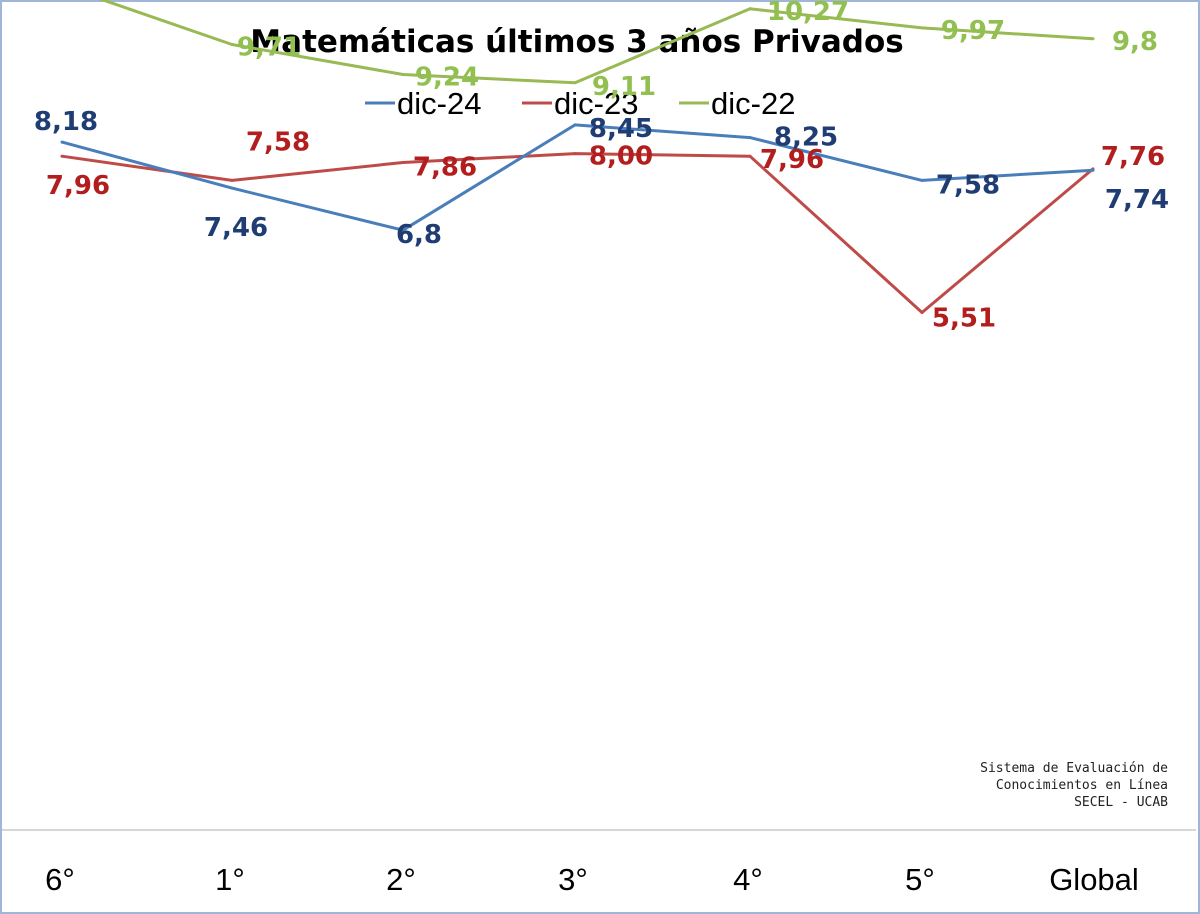 Image resolution: width=1200 pixels, height=914 pixels. Describe the element at coordinates (445, 168) in the screenshot. I see `data-label-dic-23: 7,86` at that location.